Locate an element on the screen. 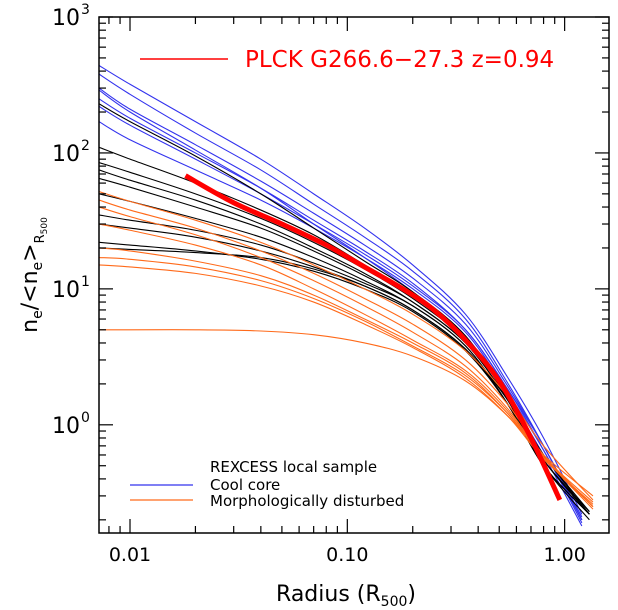  x-tick-label: 0.01 is located at coordinates (130, 555).